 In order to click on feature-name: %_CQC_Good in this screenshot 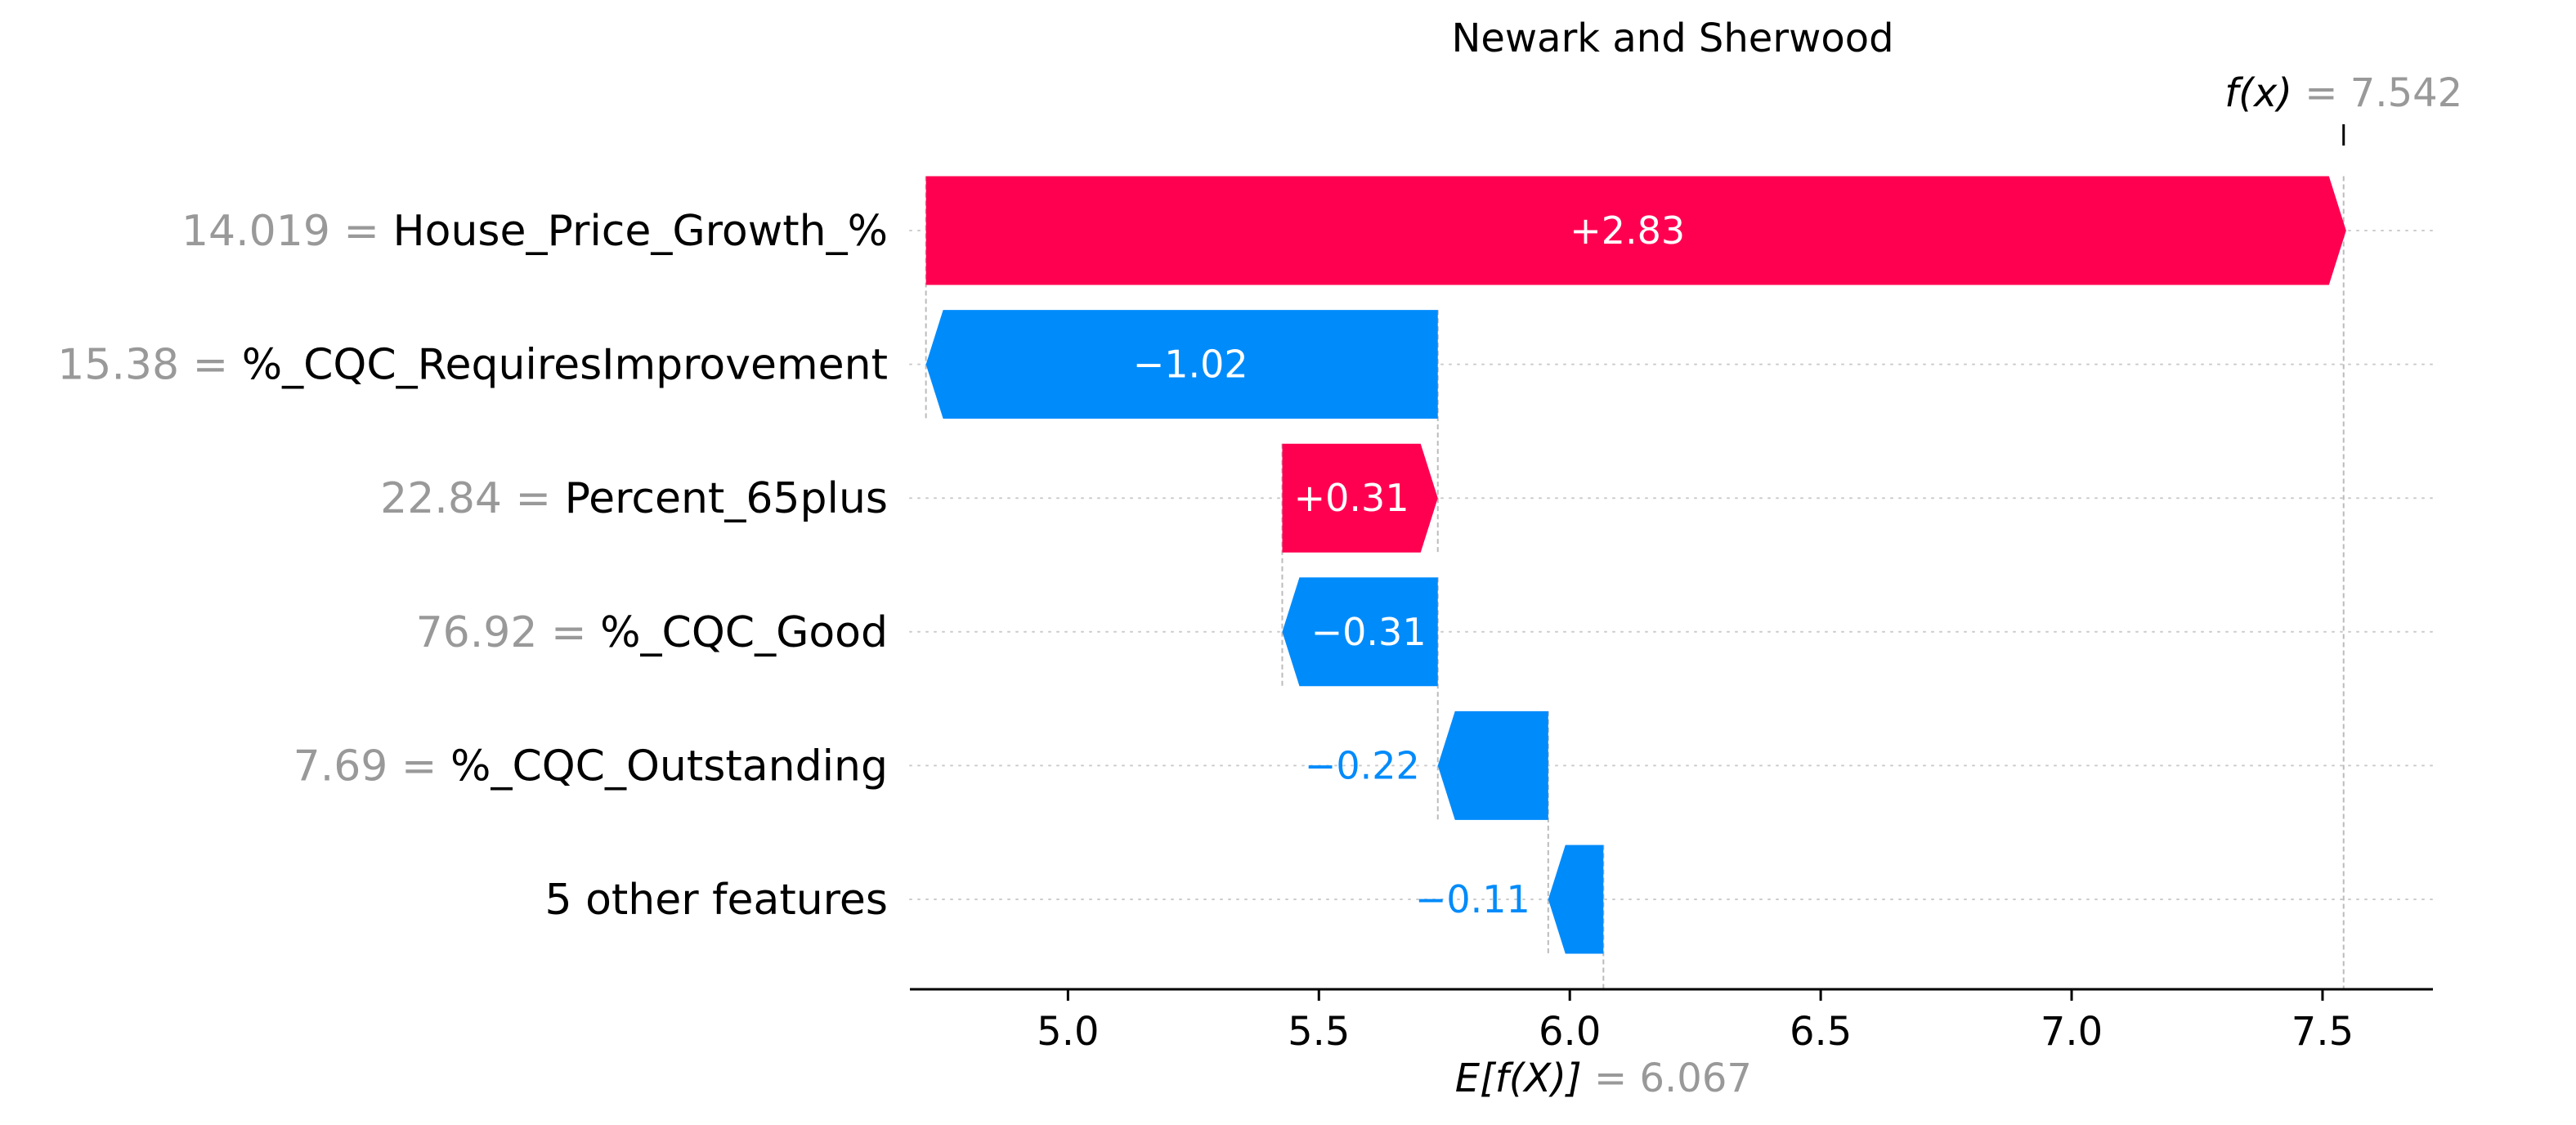, I will do `click(744, 632)`.